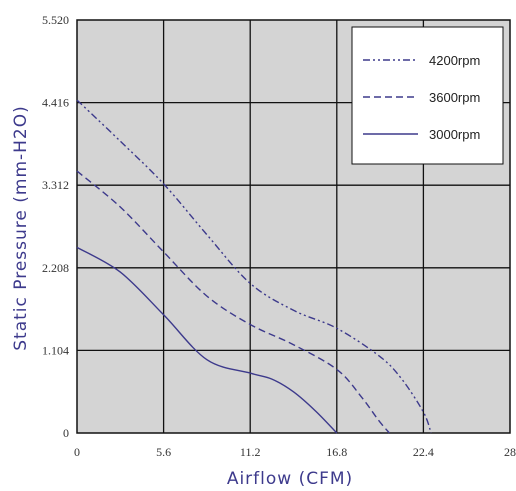  What do you see at coordinates (454, 60) in the screenshot?
I see `legend-label: 4200rpm` at bounding box center [454, 60].